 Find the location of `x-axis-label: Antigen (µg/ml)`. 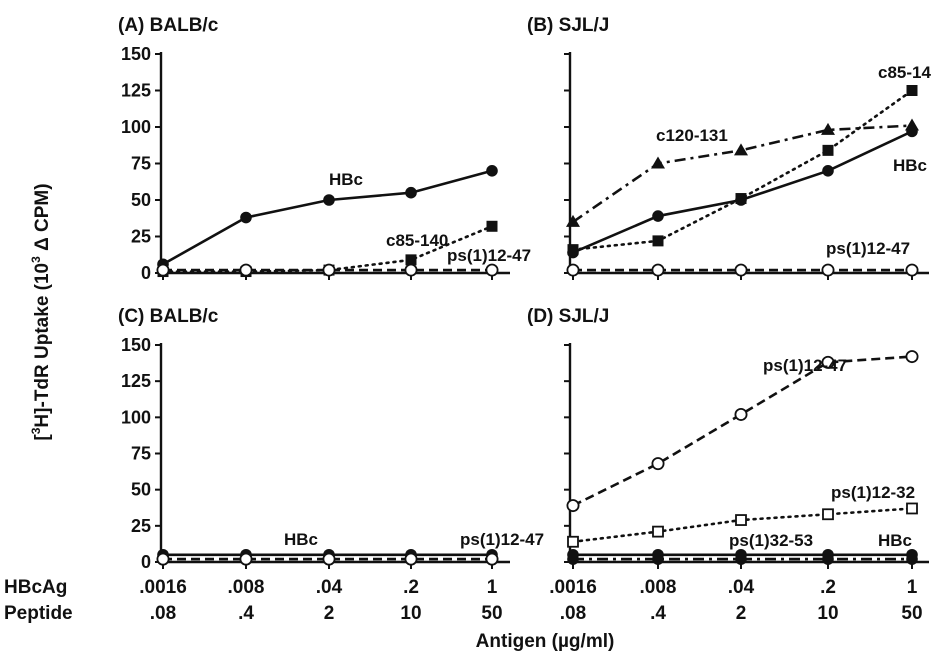

x-axis-label: Antigen (µg/ml) is located at coordinates (545, 641).